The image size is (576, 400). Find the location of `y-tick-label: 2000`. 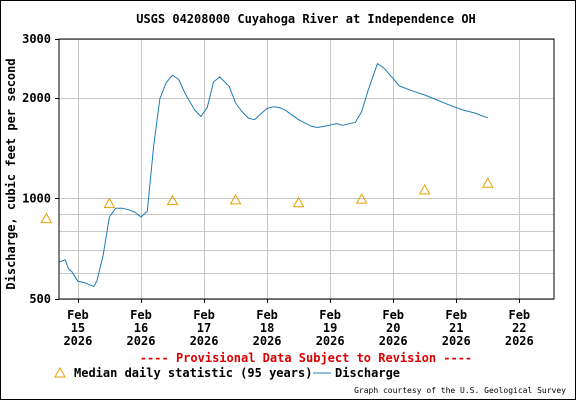

y-tick-label: 2000 is located at coordinates (36, 98).